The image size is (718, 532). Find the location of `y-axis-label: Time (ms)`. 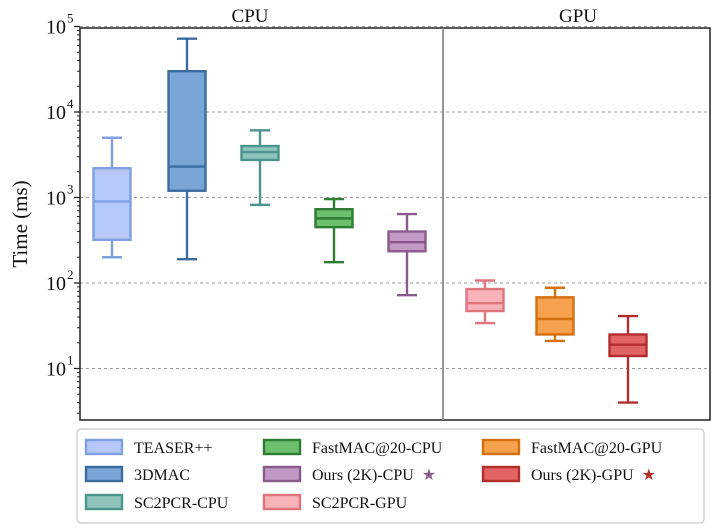

y-axis-label: Time (ms) is located at coordinates (20, 223).